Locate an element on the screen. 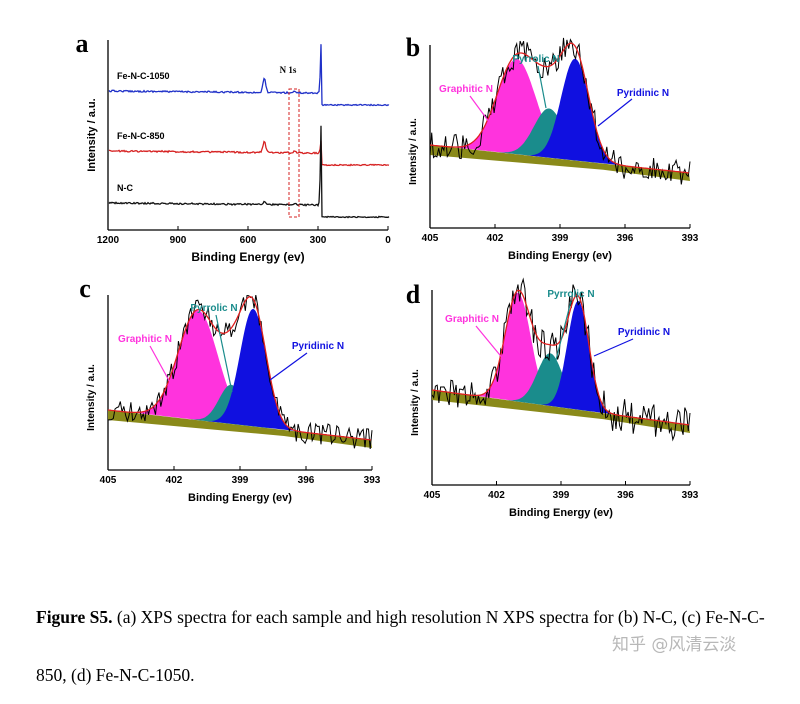 This screenshot has width=800, height=704. panel-d-y-label: Intensity / a.u. is located at coordinates (415, 402).